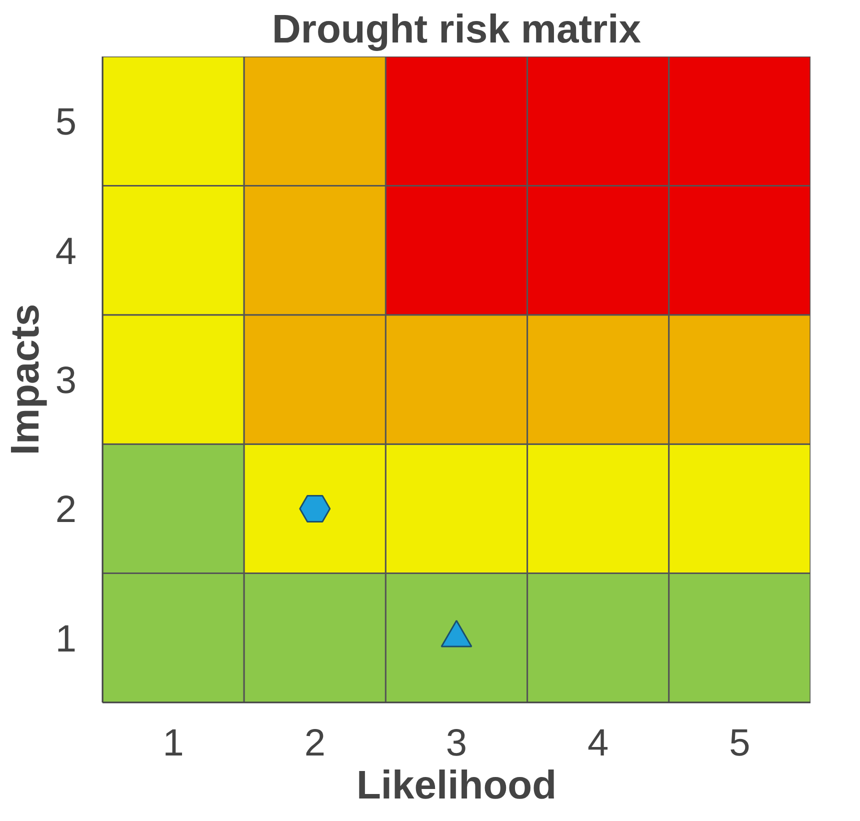 This screenshot has height=821, width=860. I want to click on y-tick-label: 3, so click(66, 381).